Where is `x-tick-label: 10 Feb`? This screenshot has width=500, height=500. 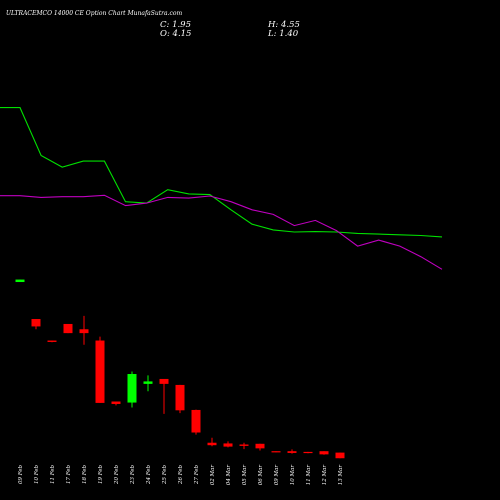
x-tick-label: 10 Feb is located at coordinates (37, 475).